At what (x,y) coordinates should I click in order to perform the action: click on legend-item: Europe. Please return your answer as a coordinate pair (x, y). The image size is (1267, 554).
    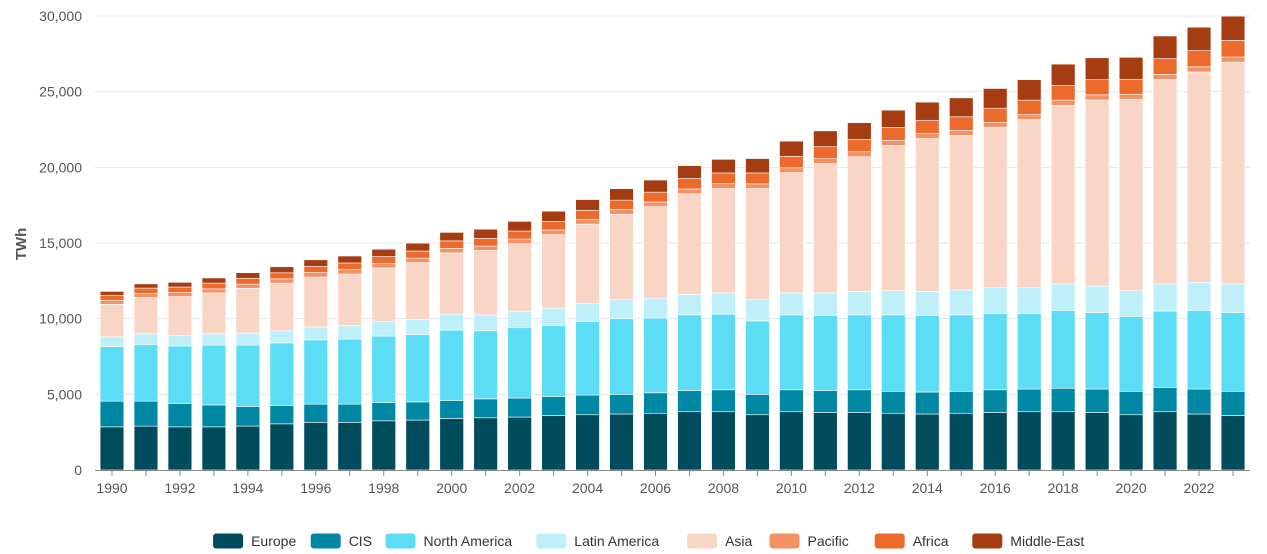
    Looking at the image, I should click on (254, 541).